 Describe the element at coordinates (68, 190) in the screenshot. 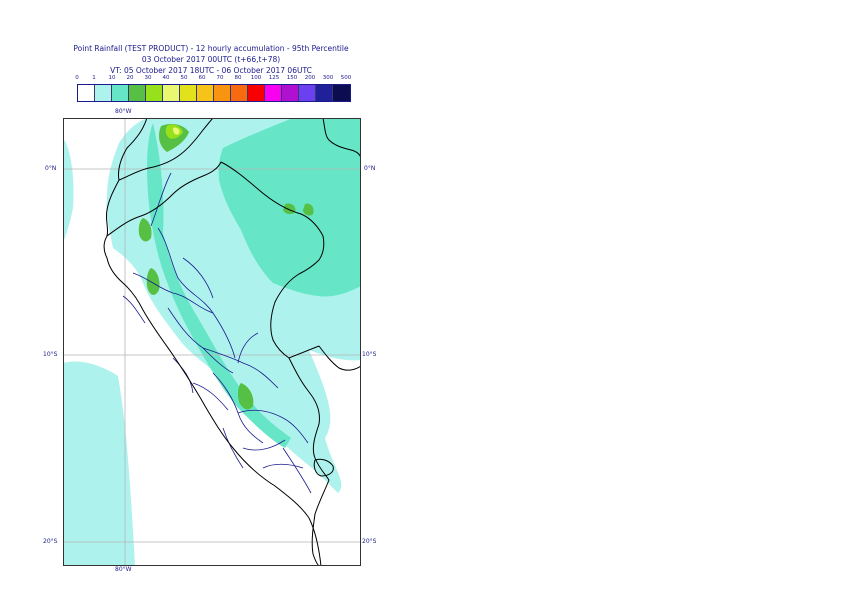

I see `ocean-rain-patch-northwest` at that location.